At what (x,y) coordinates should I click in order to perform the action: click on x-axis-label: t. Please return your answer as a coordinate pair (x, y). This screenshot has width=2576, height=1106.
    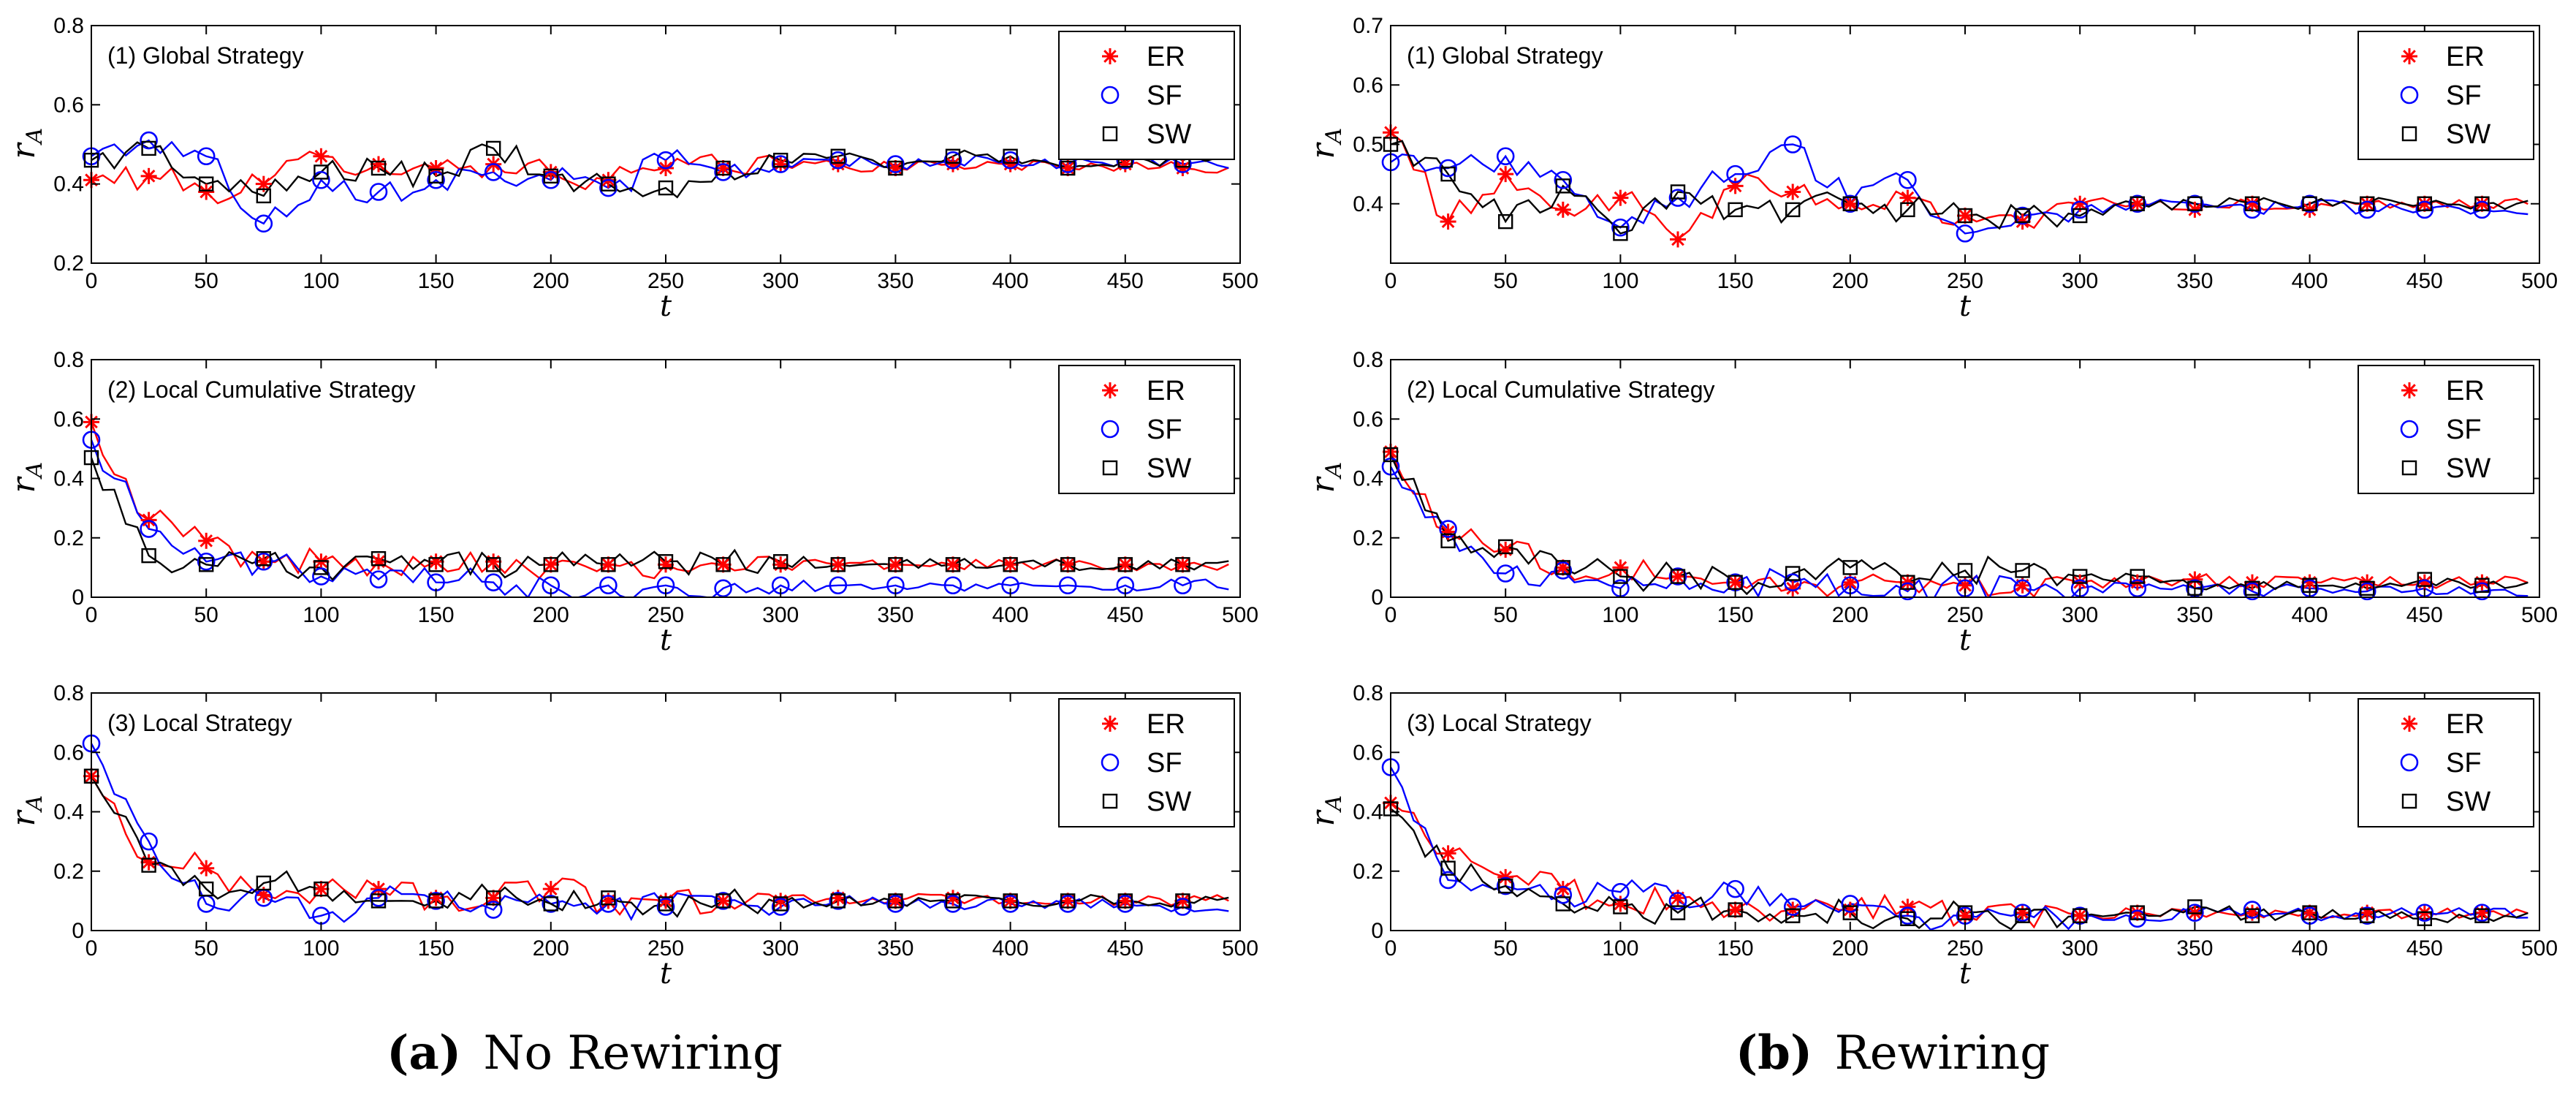
    Looking at the image, I should click on (1965, 974).